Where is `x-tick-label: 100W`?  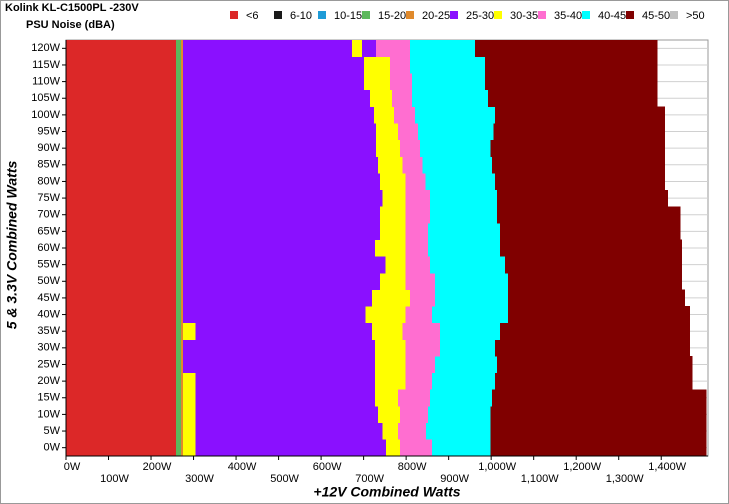
x-tick-label: 100W is located at coordinates (114, 479).